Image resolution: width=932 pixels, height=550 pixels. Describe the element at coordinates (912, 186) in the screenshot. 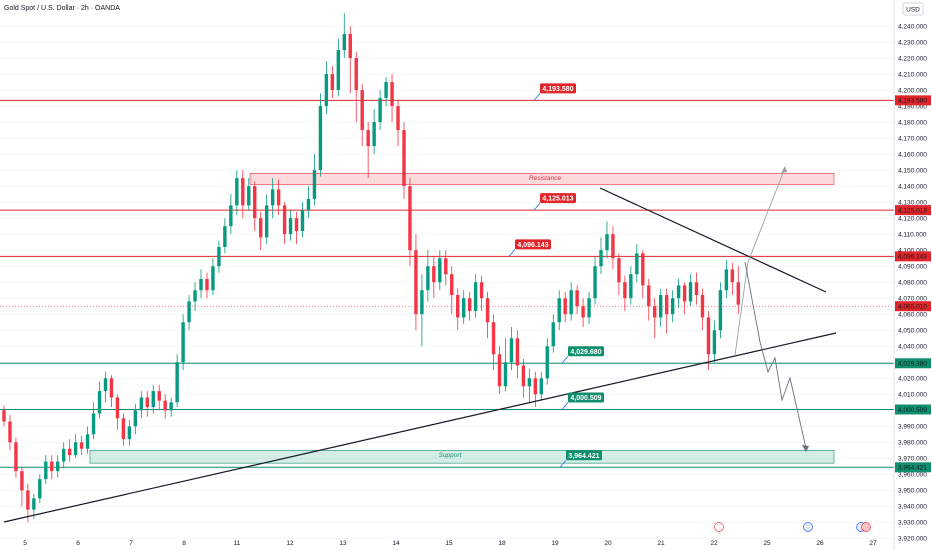

I see `price-tick-label: 4,140.000` at that location.